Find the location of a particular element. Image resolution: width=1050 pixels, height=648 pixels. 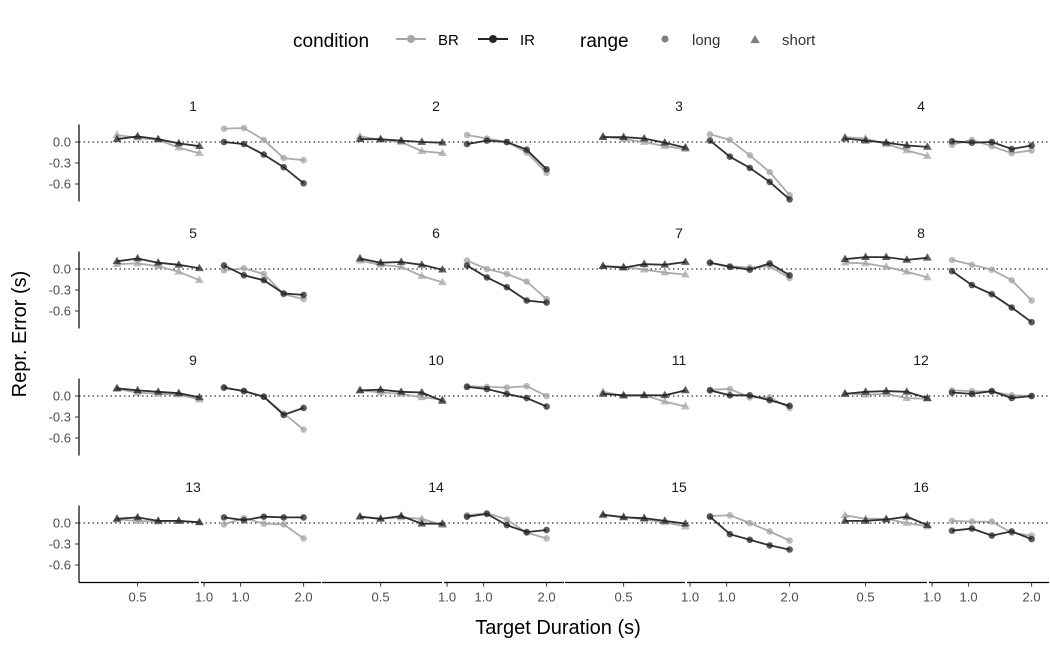

panel-label: 6 is located at coordinates (436, 233).